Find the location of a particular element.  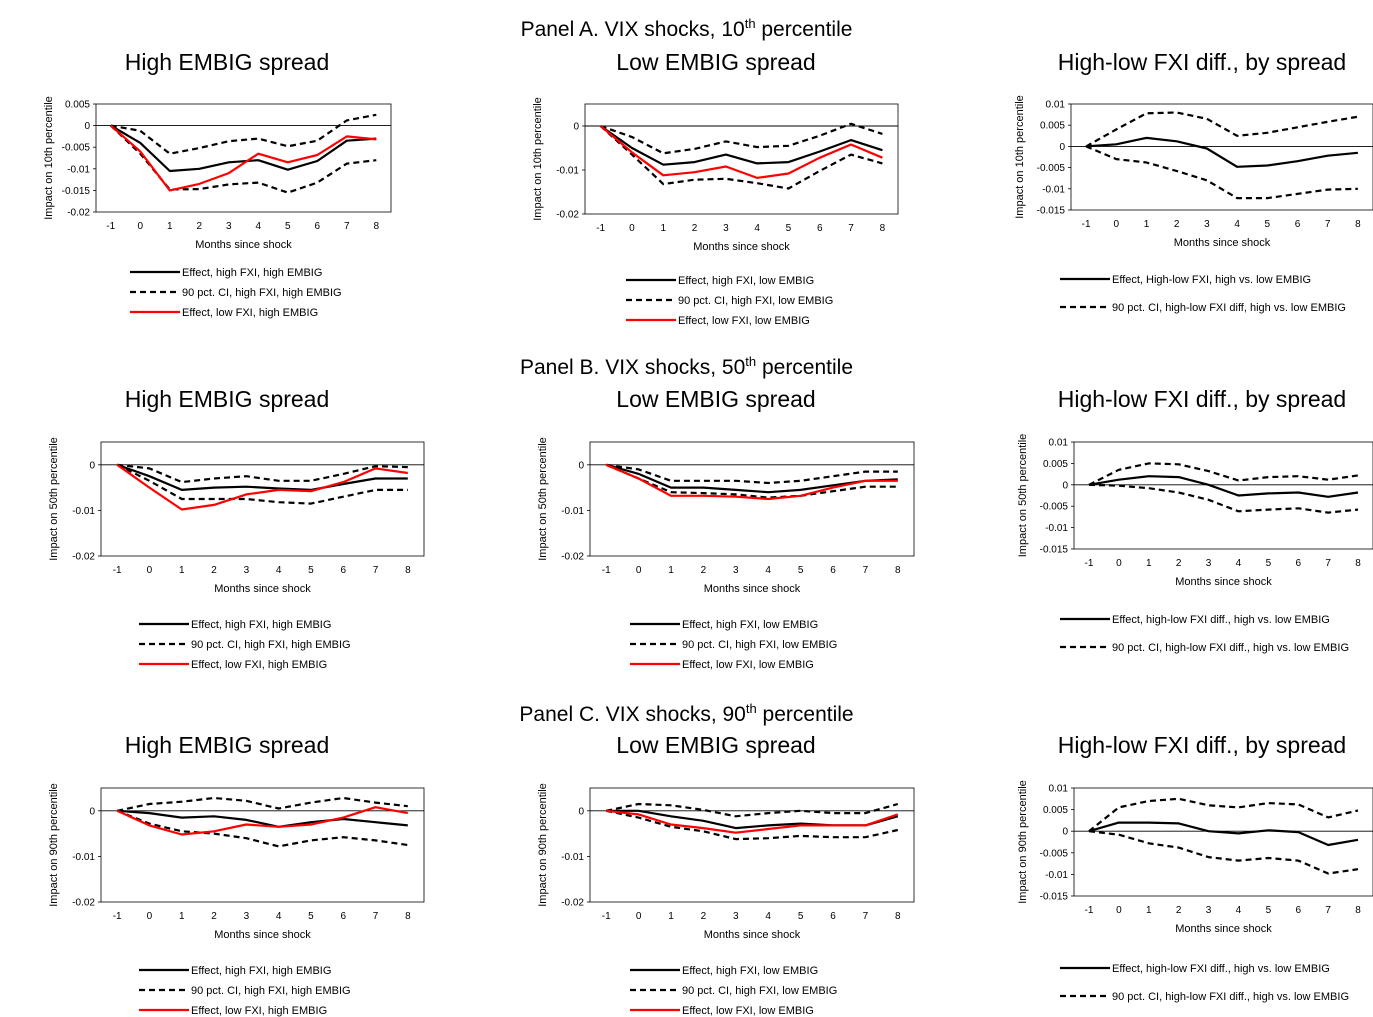

panel-b-title-sup: th is located at coordinates (751, 361).